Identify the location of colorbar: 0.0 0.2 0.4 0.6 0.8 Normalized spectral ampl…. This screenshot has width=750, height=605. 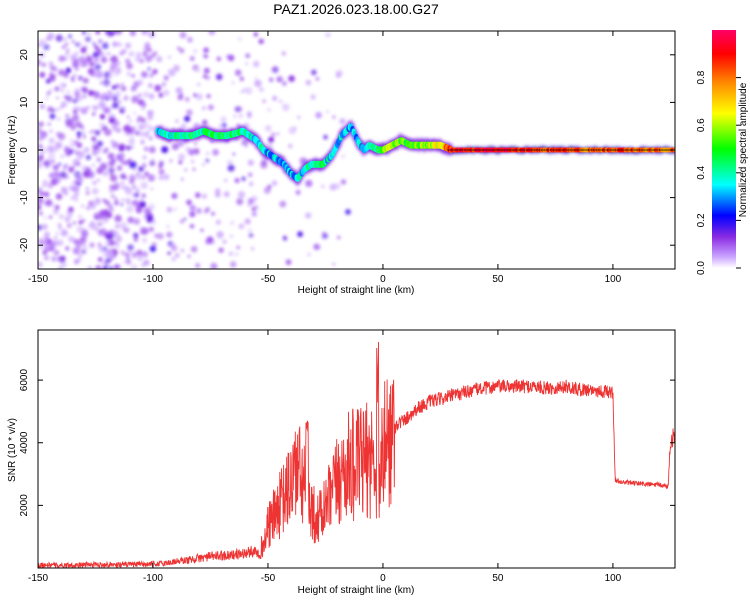
(722, 152).